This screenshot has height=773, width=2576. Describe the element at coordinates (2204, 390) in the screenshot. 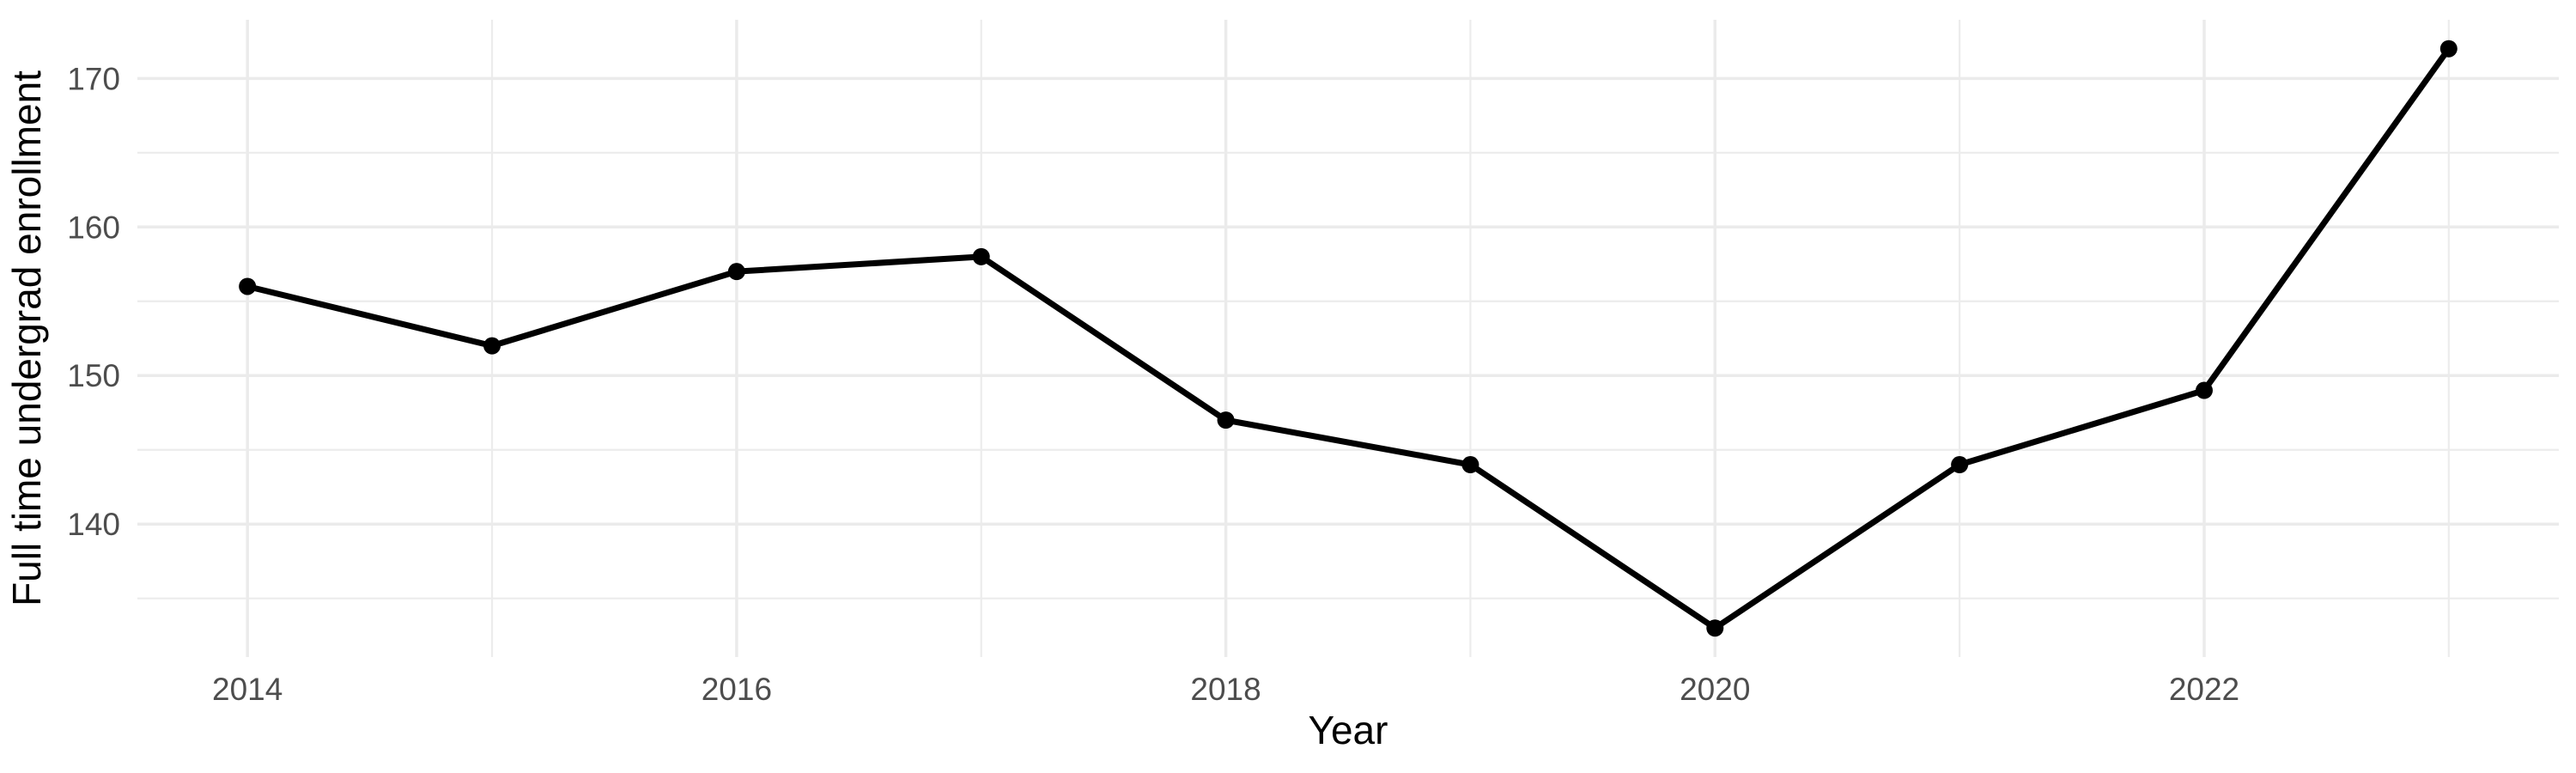

I see `data-point-2022` at that location.